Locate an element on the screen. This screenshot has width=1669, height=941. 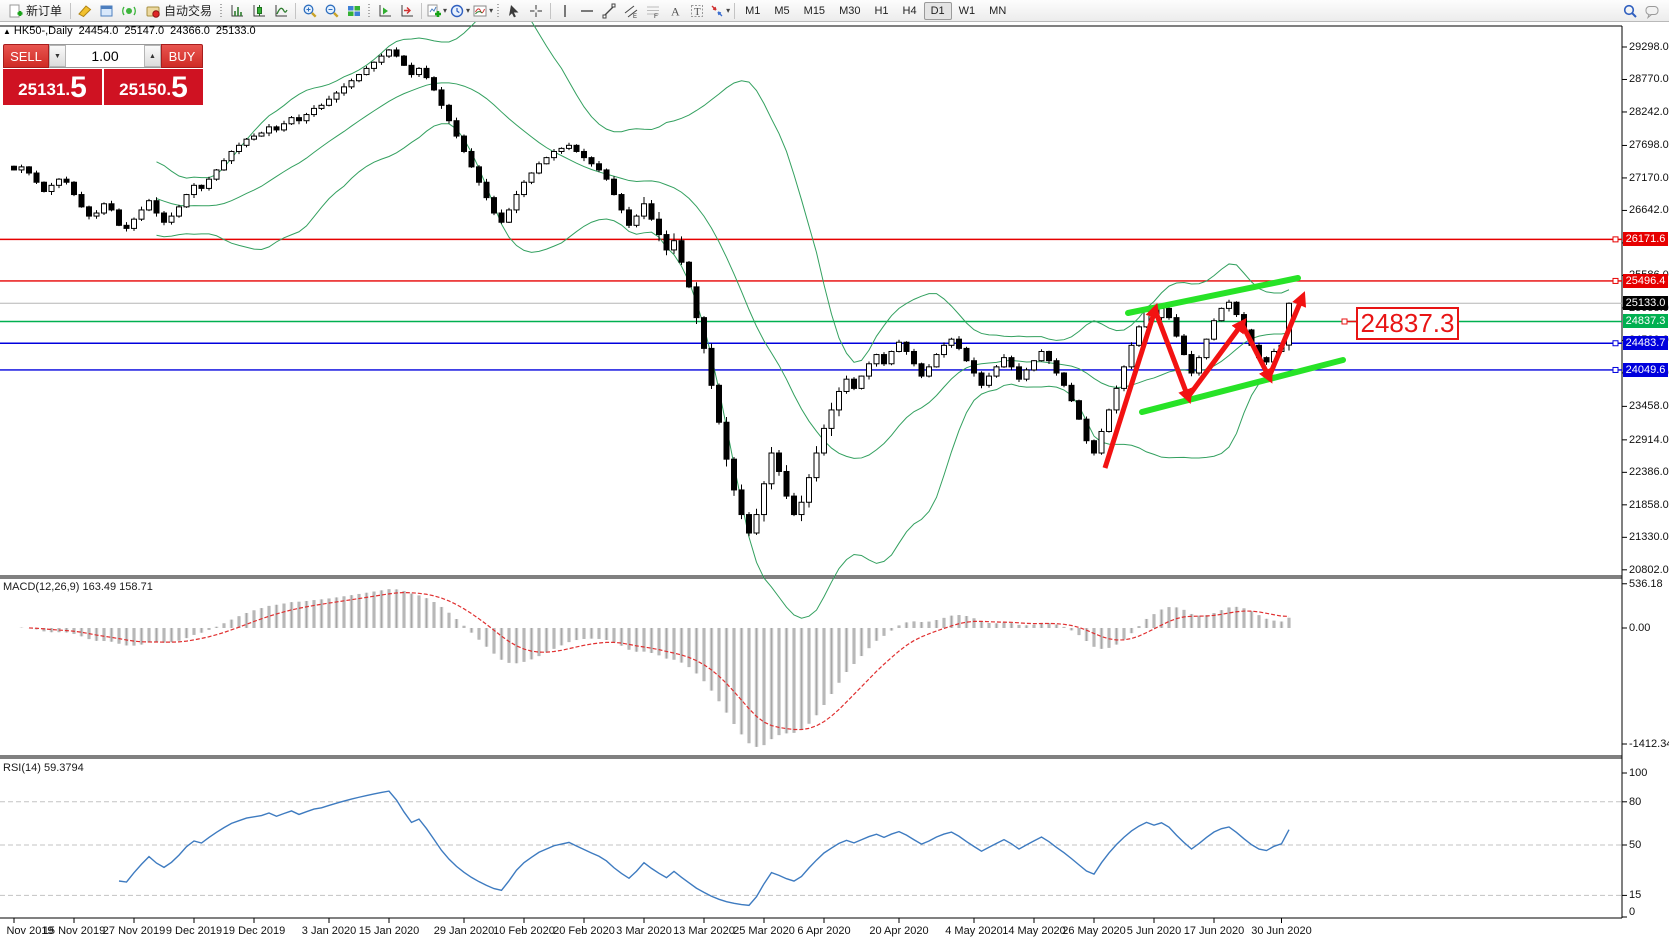
price-callout: 24837.3 is located at coordinates (1407, 323).